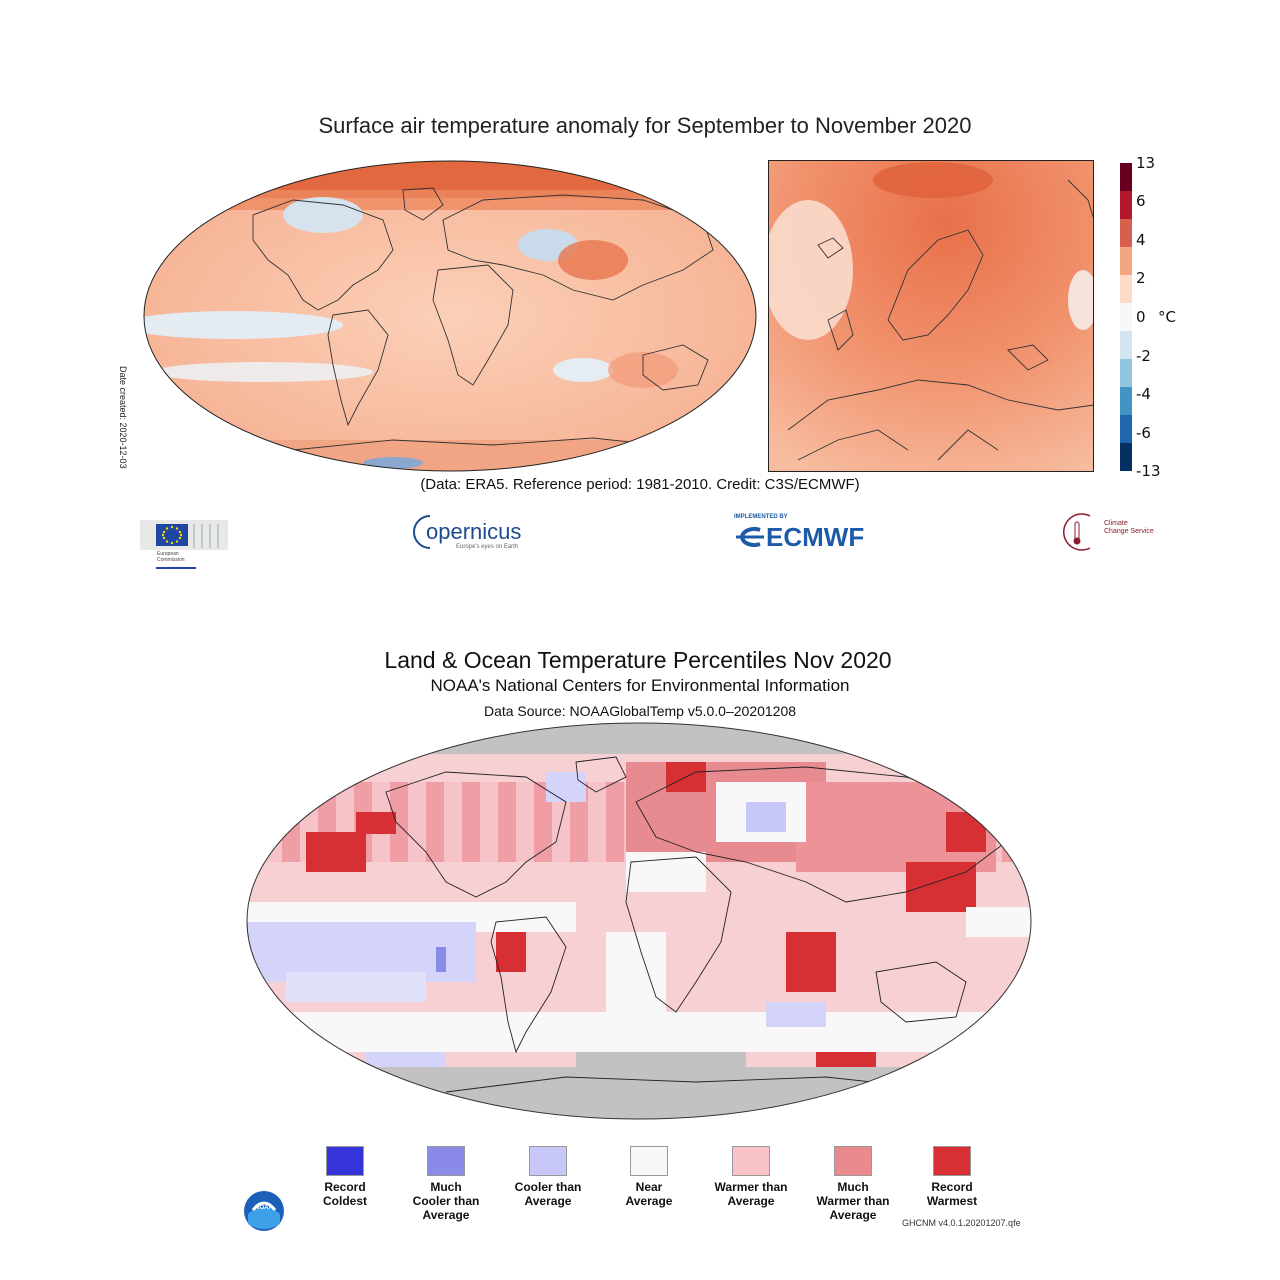 This screenshot has height=1280, width=1280. What do you see at coordinates (1141, 278) in the screenshot?
I see `colorbar-tick: 2` at bounding box center [1141, 278].